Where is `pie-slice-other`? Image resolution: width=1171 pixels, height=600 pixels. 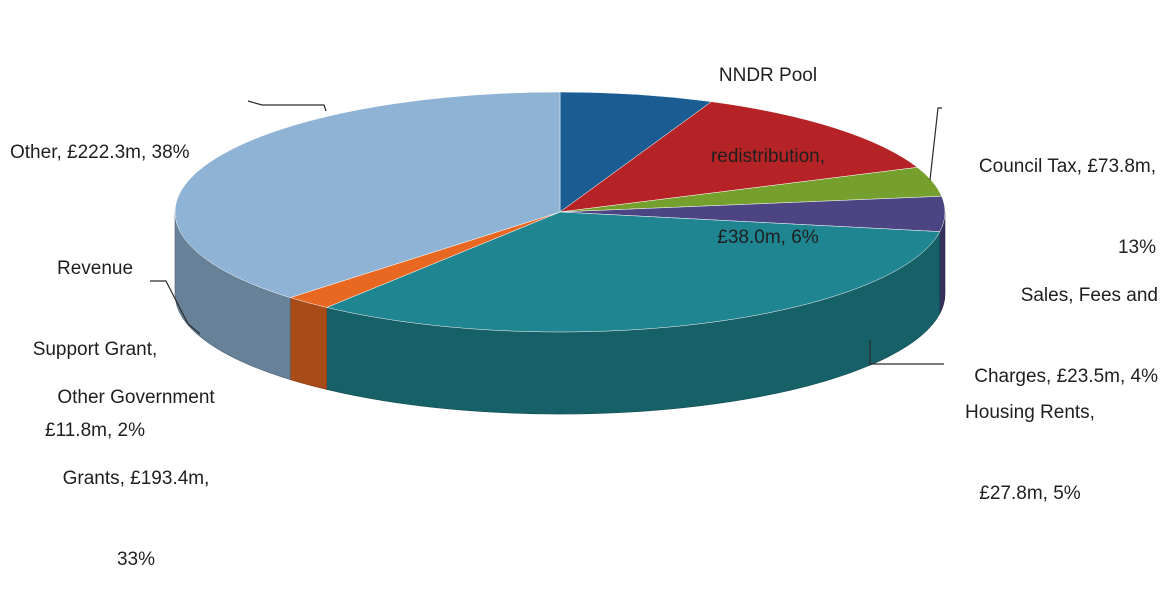
pie-slice-other is located at coordinates (367, 194).